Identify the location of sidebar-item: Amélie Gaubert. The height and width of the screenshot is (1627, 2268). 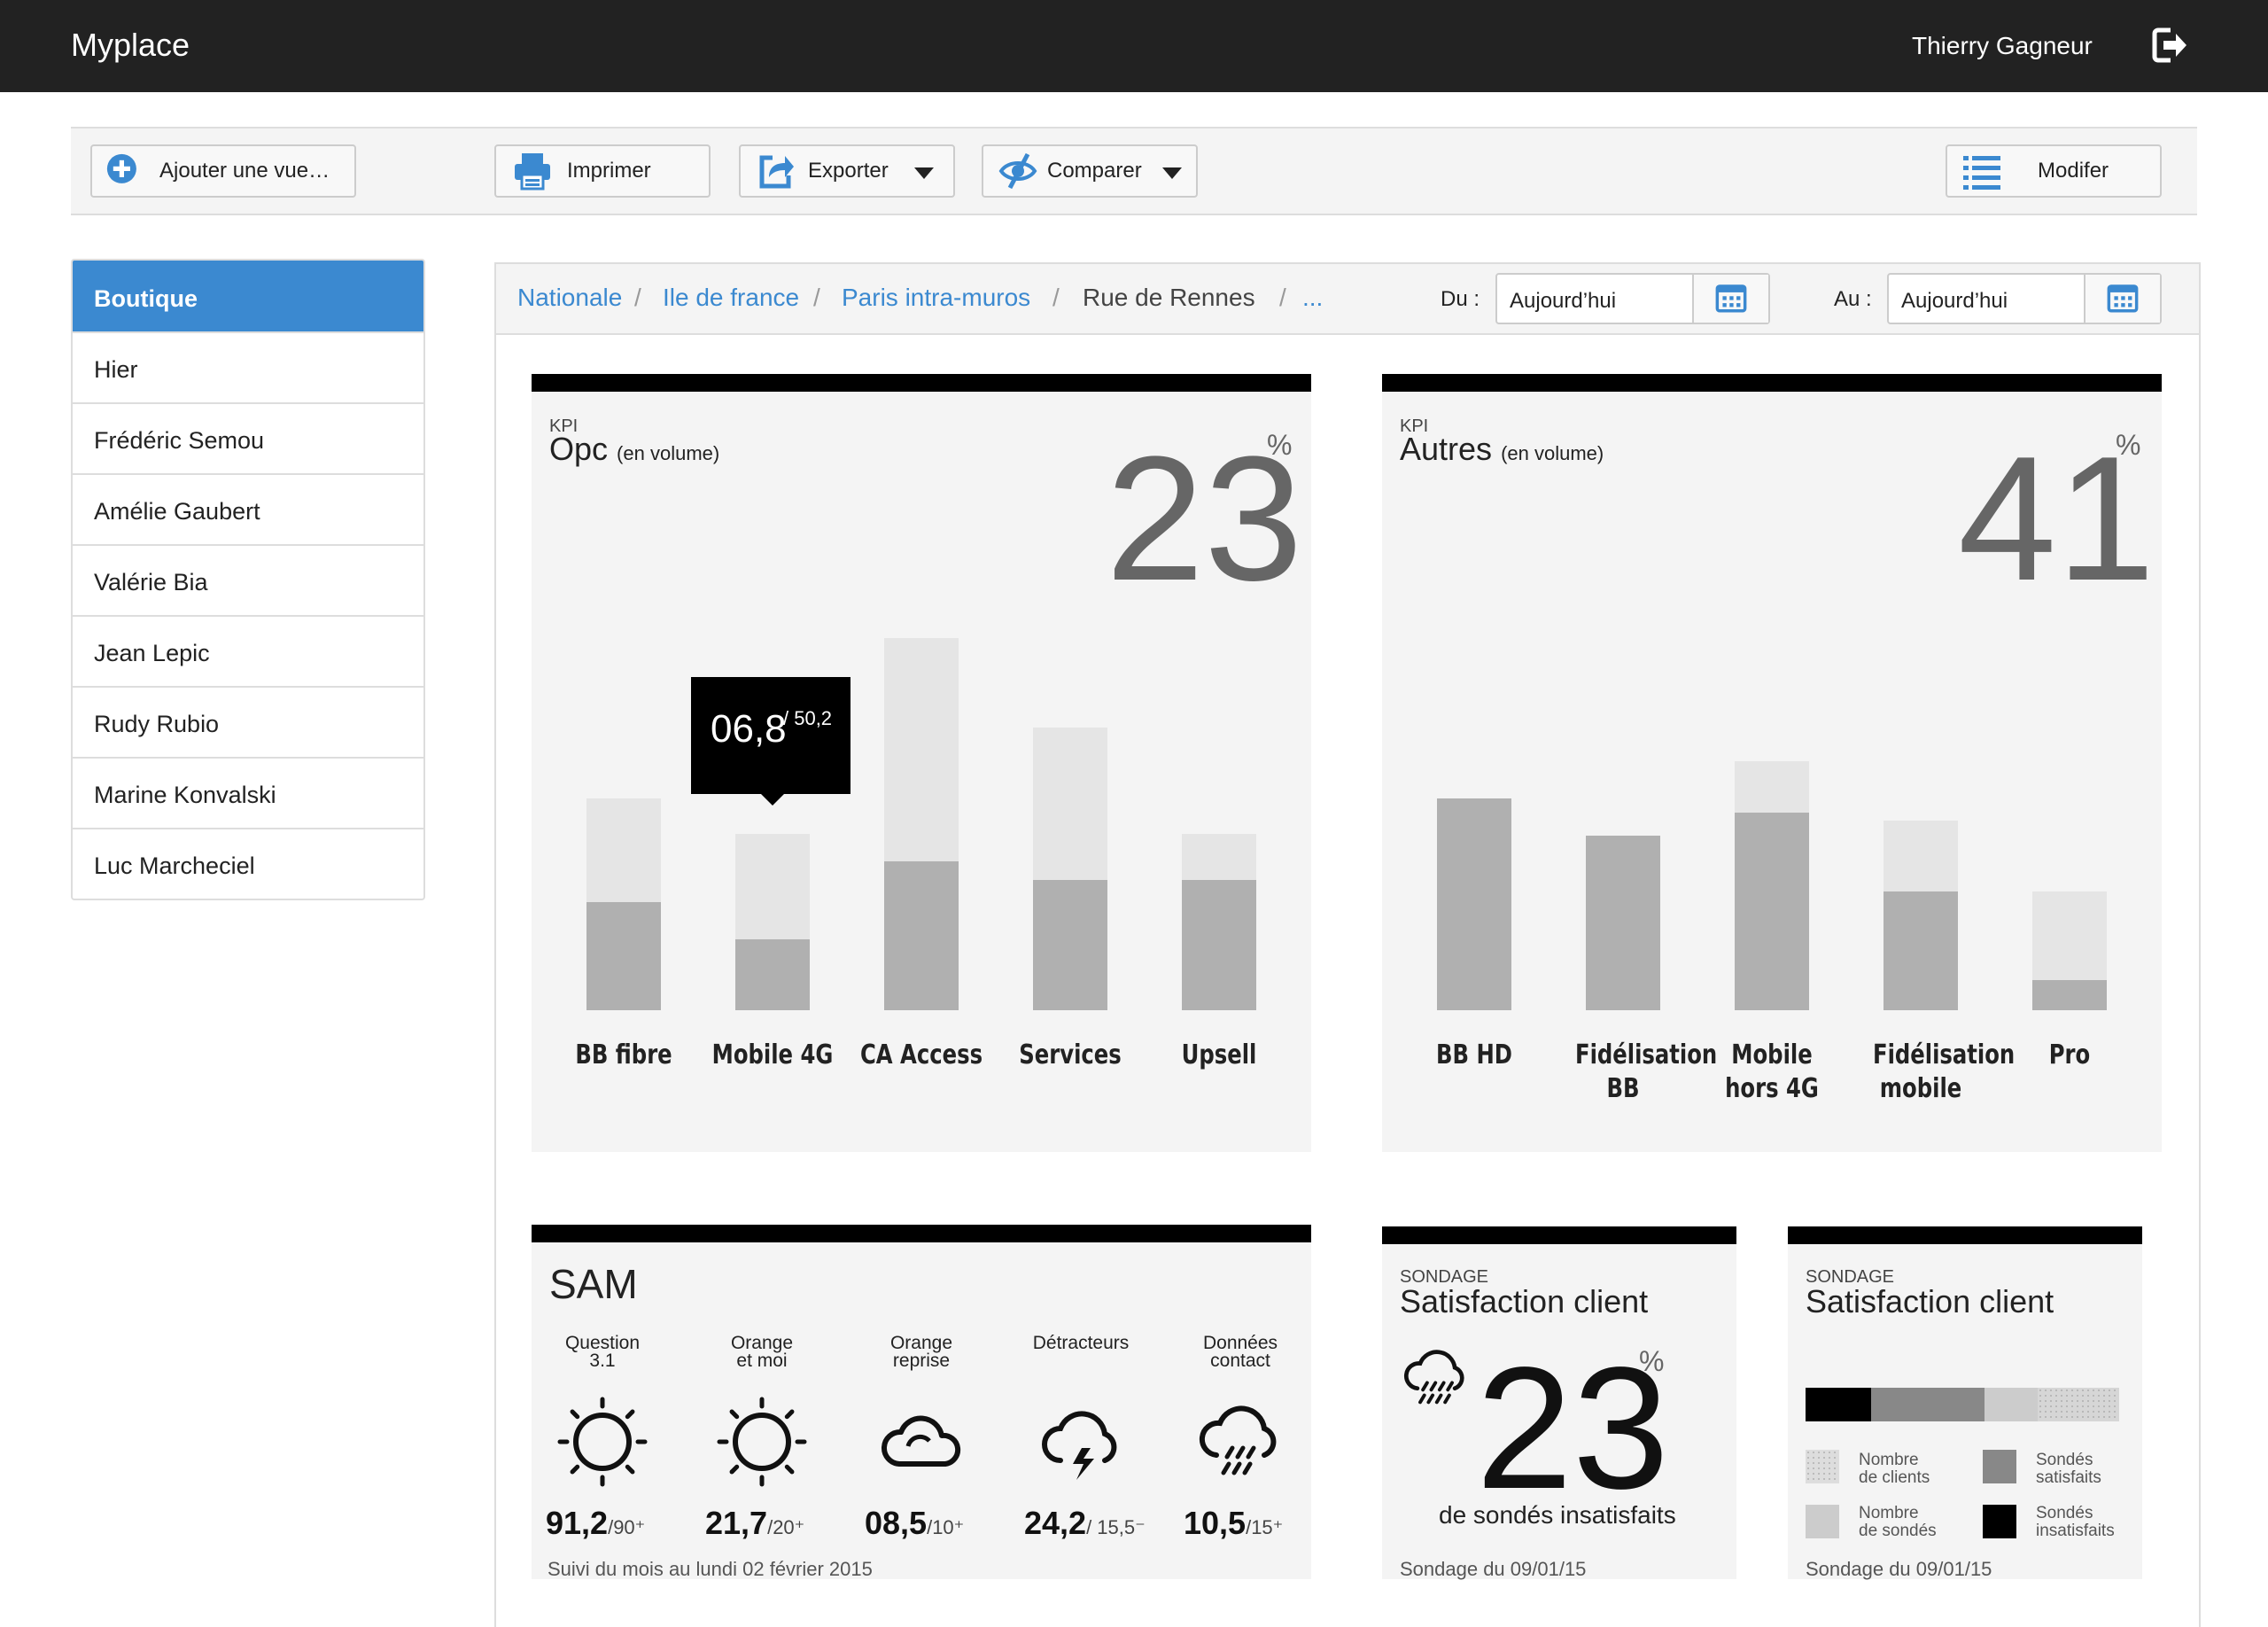
(248, 508).